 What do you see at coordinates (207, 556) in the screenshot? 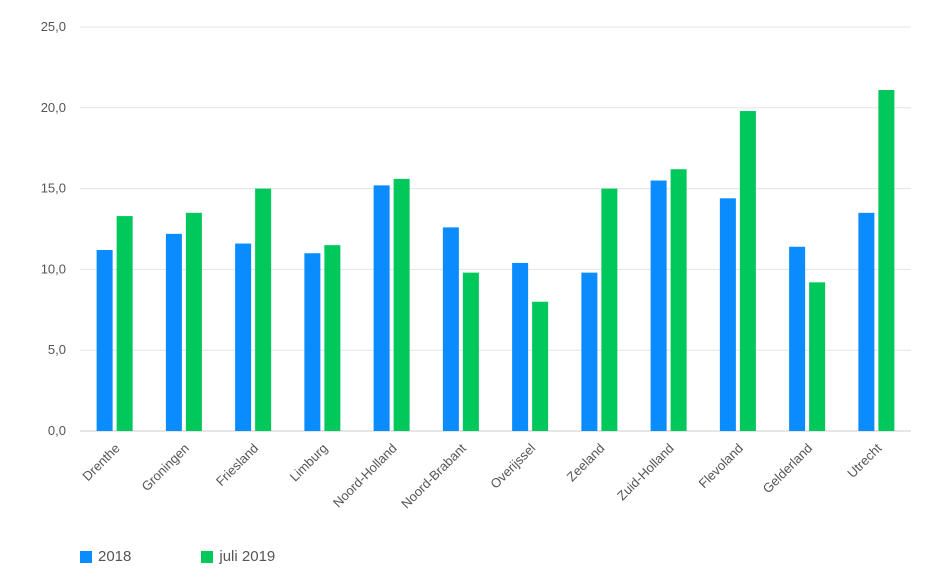
I see `legend-swatch-juli-2019` at bounding box center [207, 556].